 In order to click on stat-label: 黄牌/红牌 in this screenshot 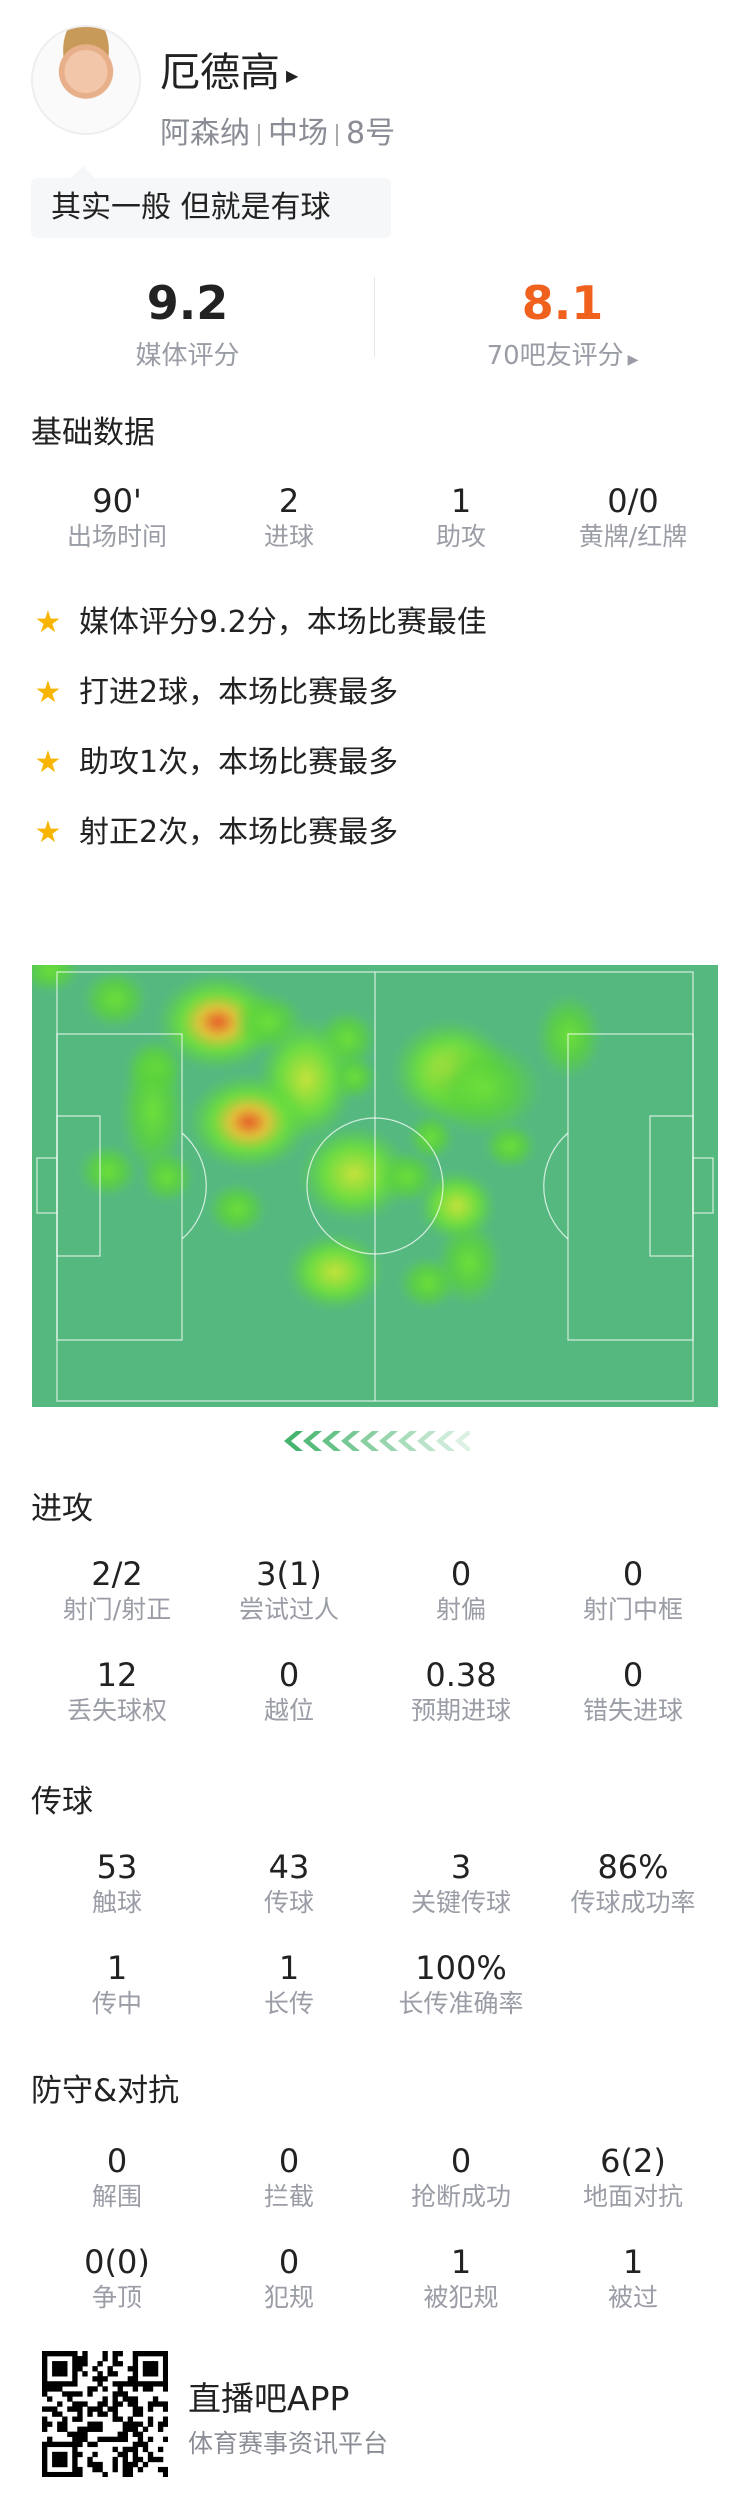, I will do `click(633, 536)`.